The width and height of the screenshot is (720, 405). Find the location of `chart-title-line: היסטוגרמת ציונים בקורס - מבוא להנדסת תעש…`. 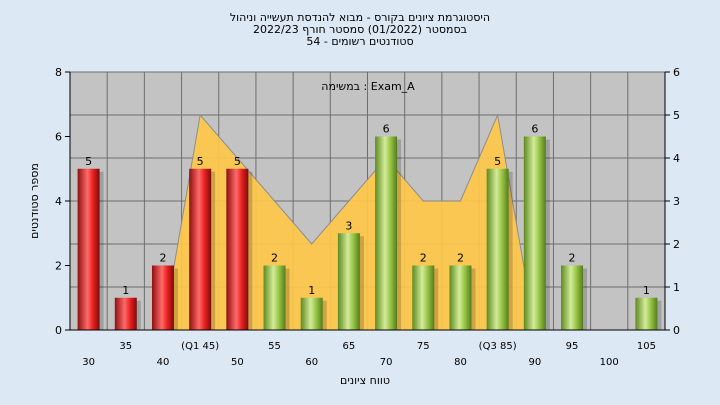

chart-title-line: היסטוגרמת ציונים בקורס - מבוא להנדסת תעש… is located at coordinates (360, 17).